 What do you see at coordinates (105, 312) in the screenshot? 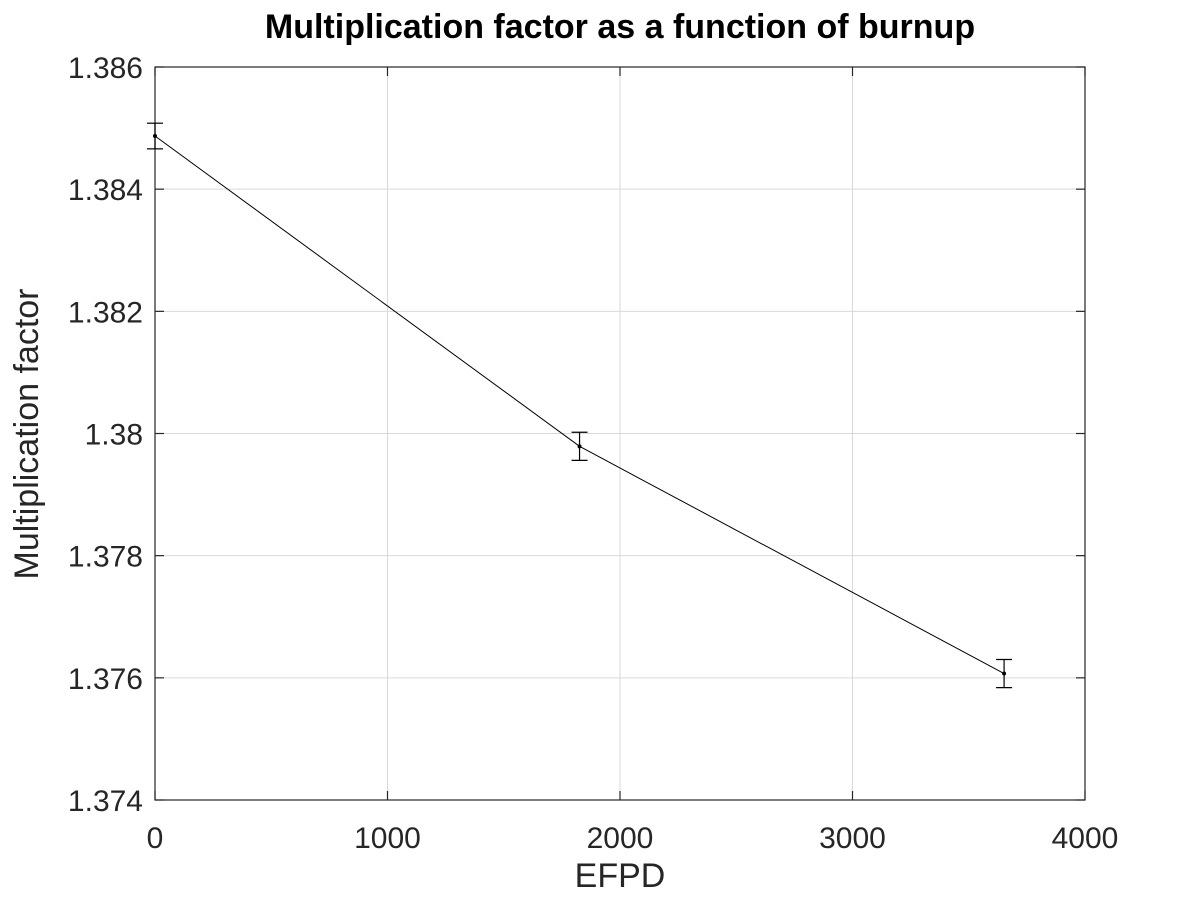
I see `y-tick-label: 1.382` at bounding box center [105, 312].